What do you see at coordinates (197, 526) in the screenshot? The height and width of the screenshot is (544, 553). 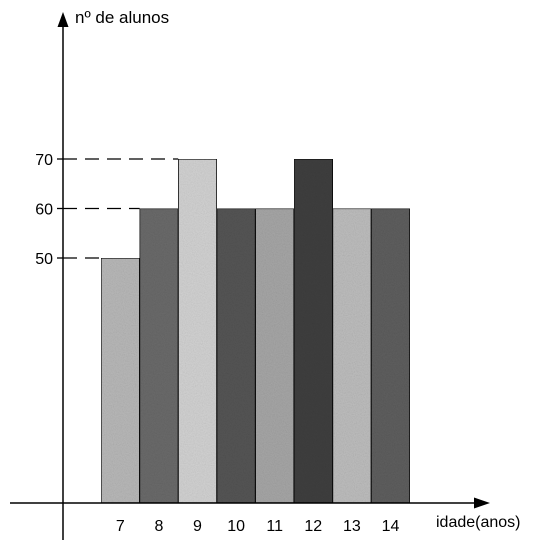 I see `x-tick-label: 9` at bounding box center [197, 526].